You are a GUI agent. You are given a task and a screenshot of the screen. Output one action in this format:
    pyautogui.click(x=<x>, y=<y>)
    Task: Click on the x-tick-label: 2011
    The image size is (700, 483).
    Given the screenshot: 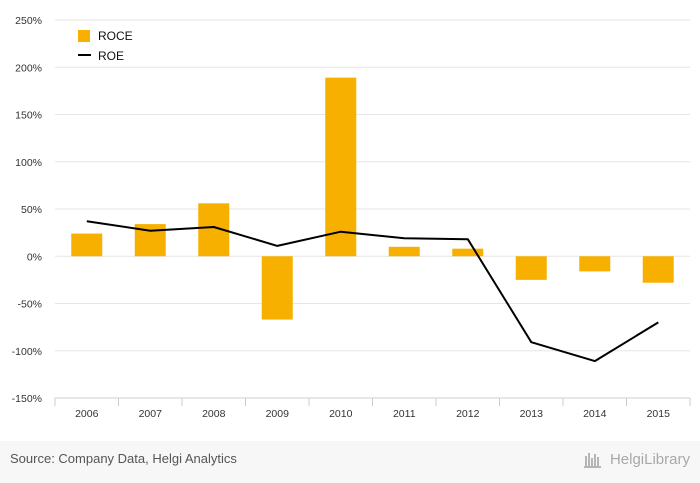 What is the action you would take?
    pyautogui.click(x=404, y=414)
    